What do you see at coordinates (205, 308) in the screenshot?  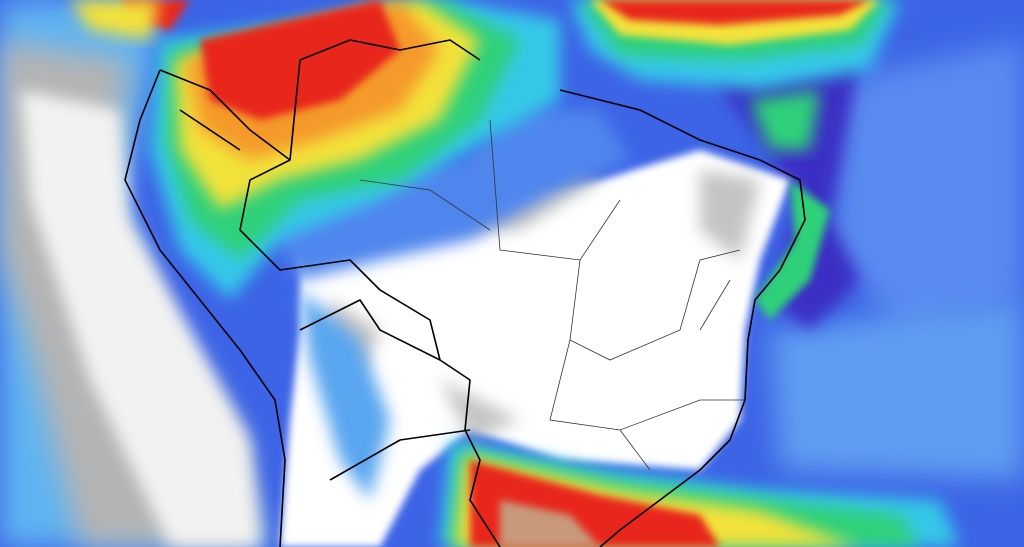 I see `coastline-west` at bounding box center [205, 308].